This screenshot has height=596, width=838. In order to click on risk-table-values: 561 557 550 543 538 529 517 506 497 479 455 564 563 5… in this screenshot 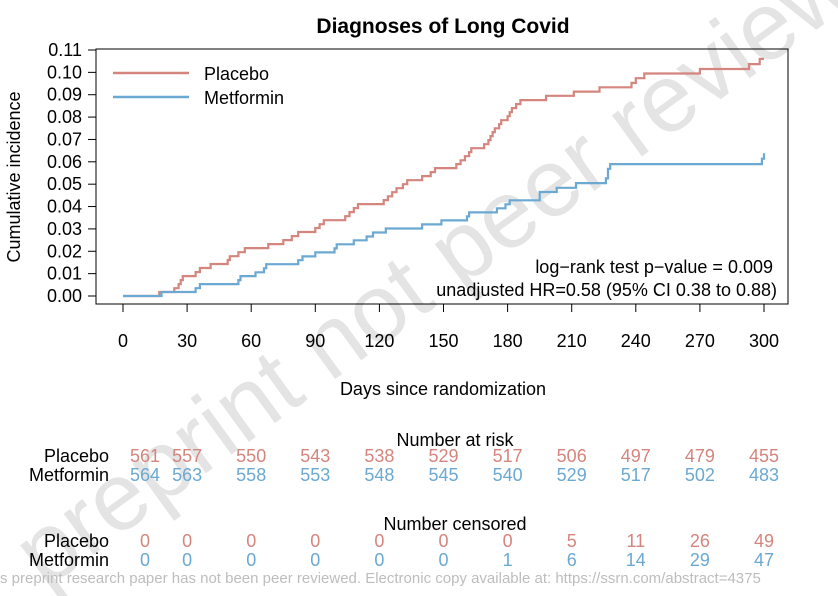, I will do `click(454, 465)`.